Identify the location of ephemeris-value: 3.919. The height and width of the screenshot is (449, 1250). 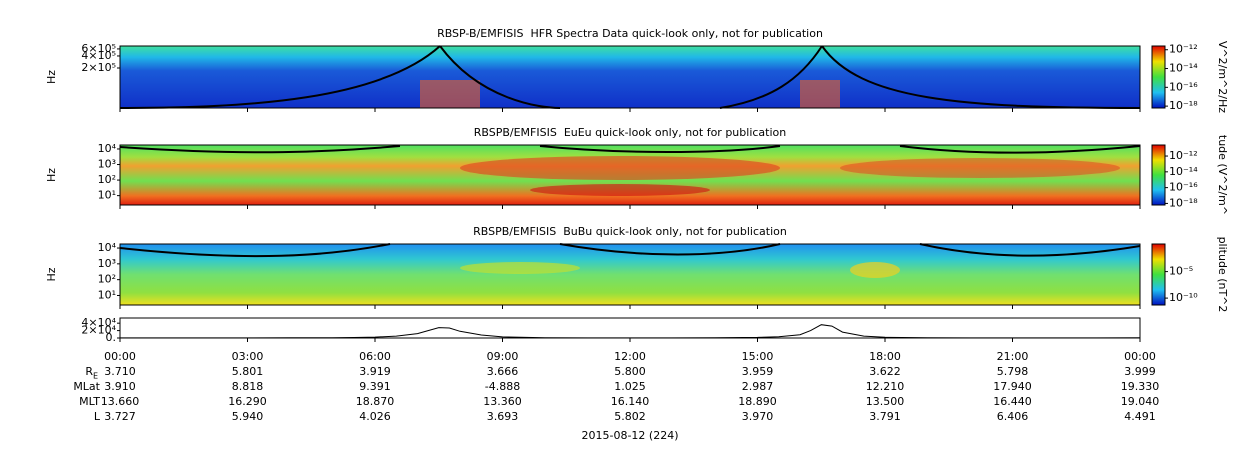
(375, 371).